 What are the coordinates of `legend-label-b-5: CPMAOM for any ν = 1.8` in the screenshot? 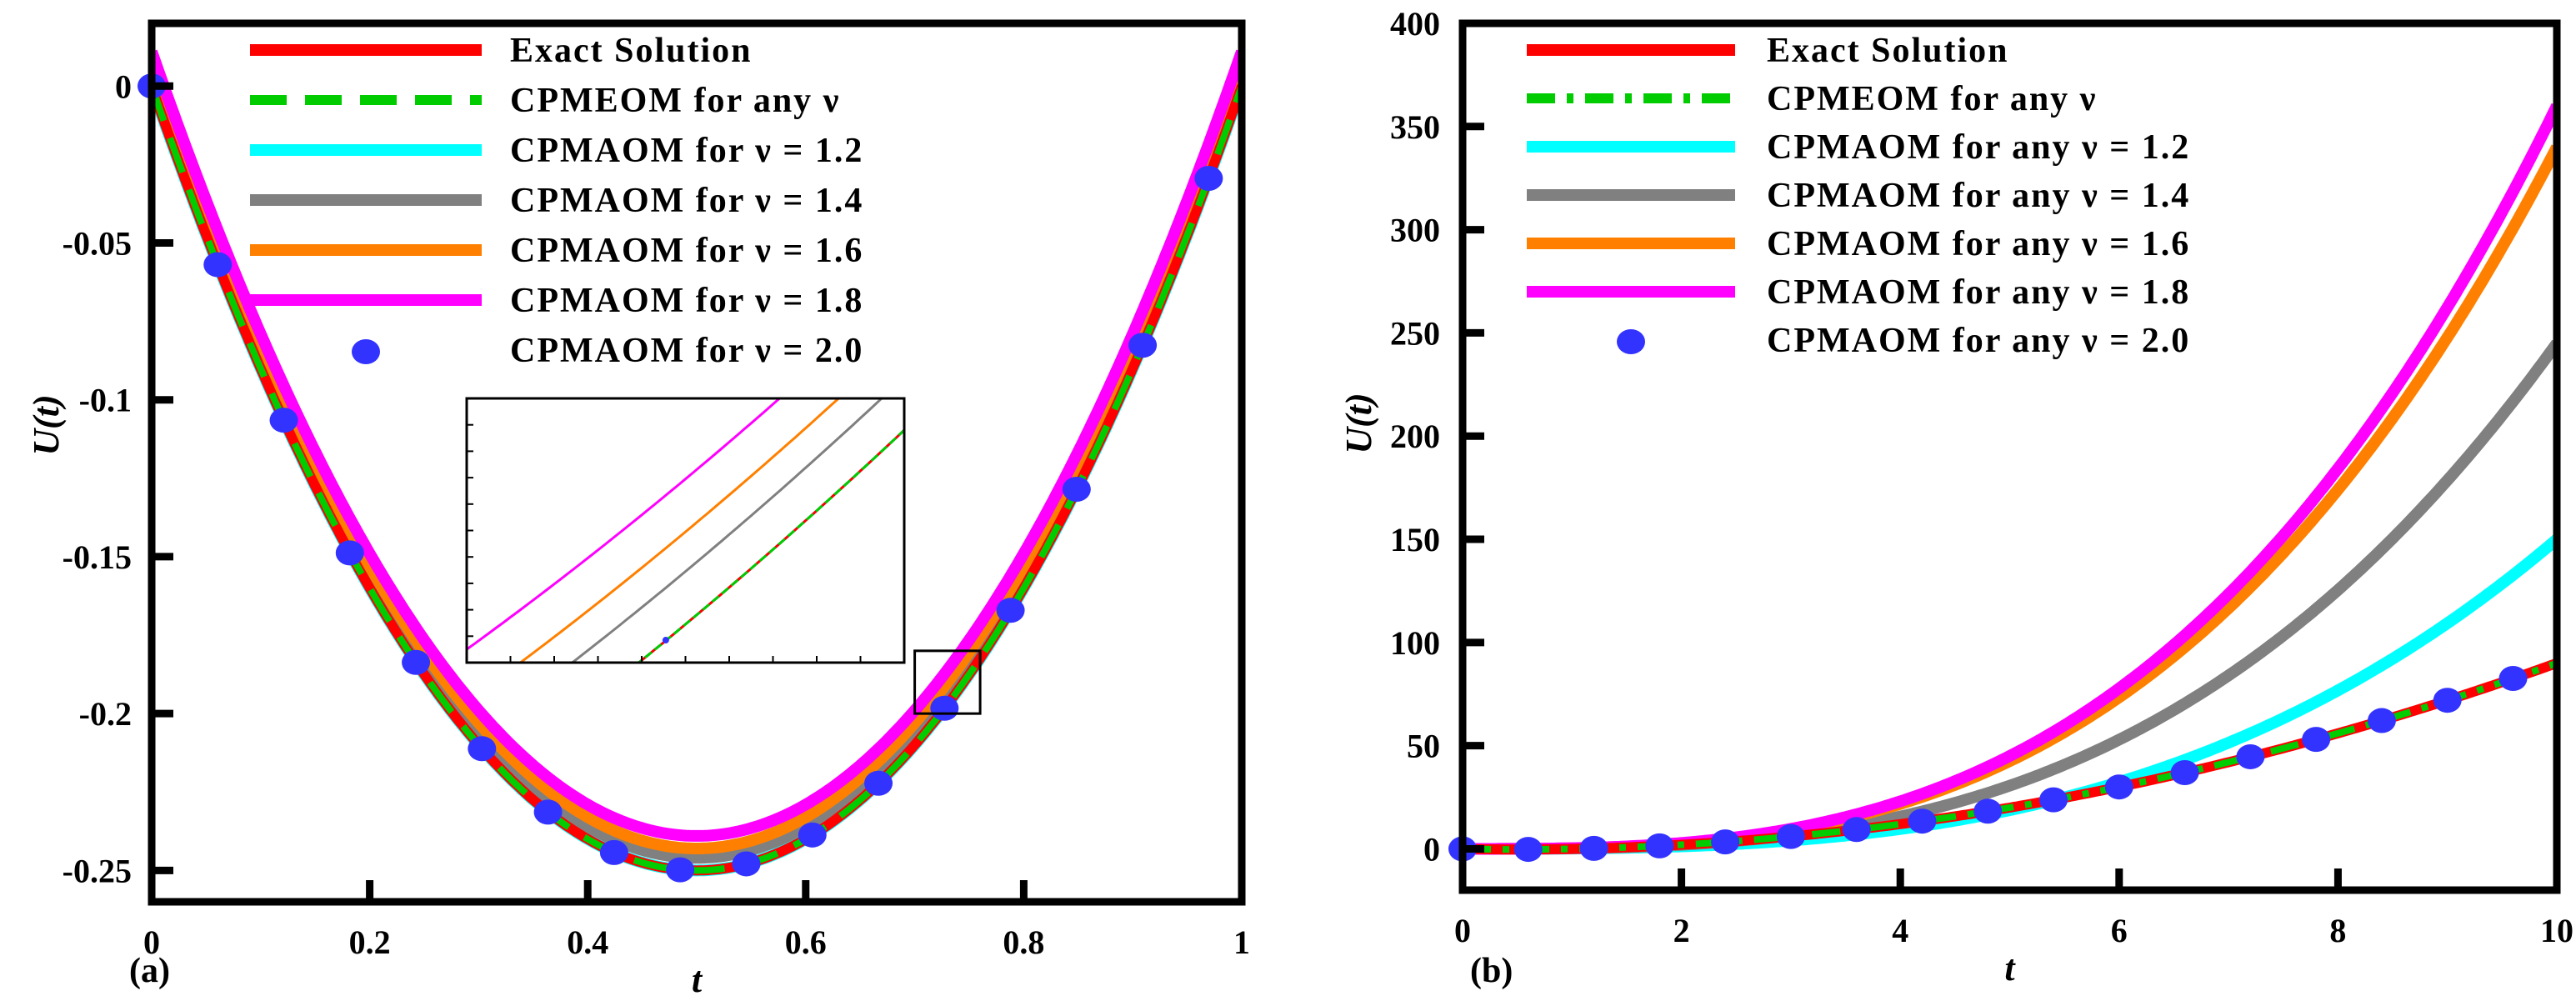 It's located at (1979, 292).